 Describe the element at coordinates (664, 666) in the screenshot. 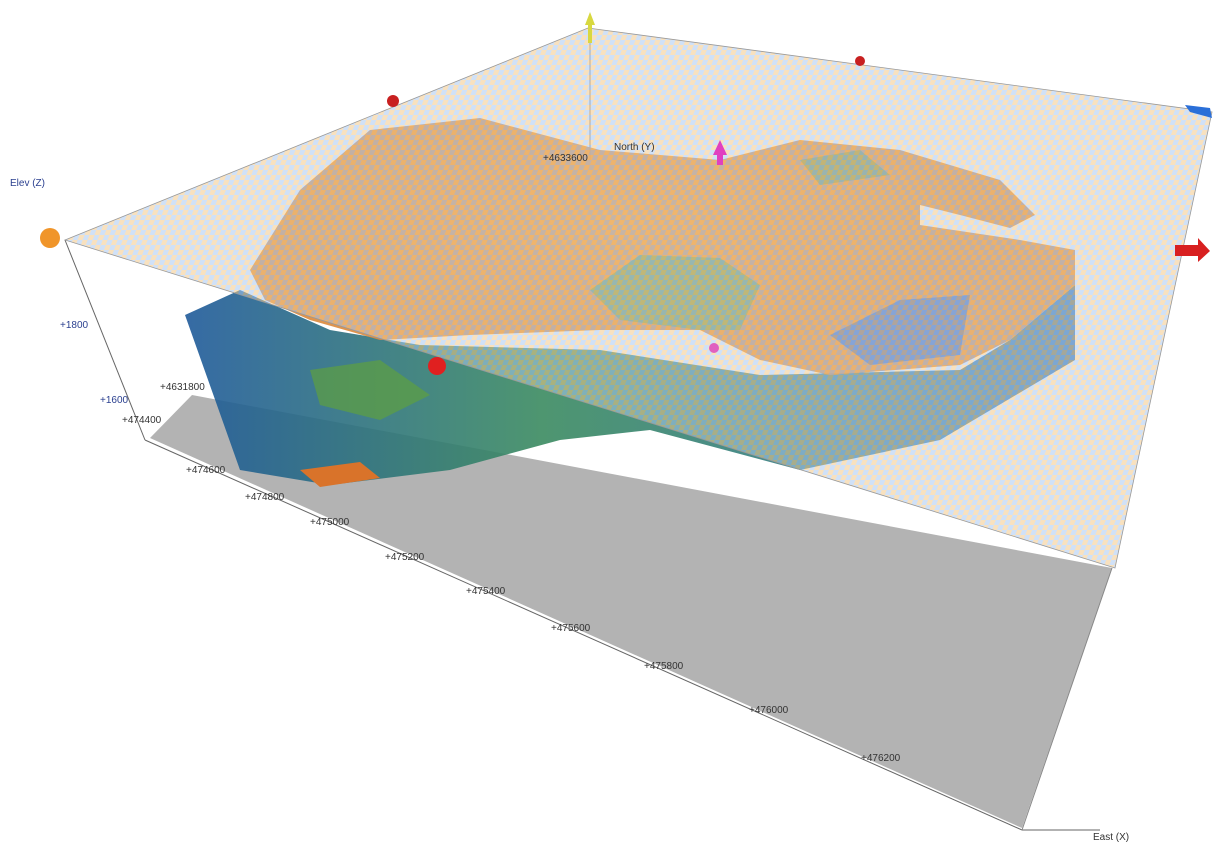

I see `tick-label: +475800` at that location.